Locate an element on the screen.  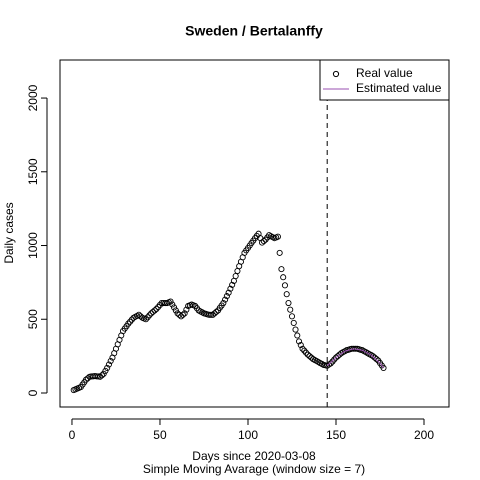
x-tick-label: 150 is located at coordinates (336, 435).